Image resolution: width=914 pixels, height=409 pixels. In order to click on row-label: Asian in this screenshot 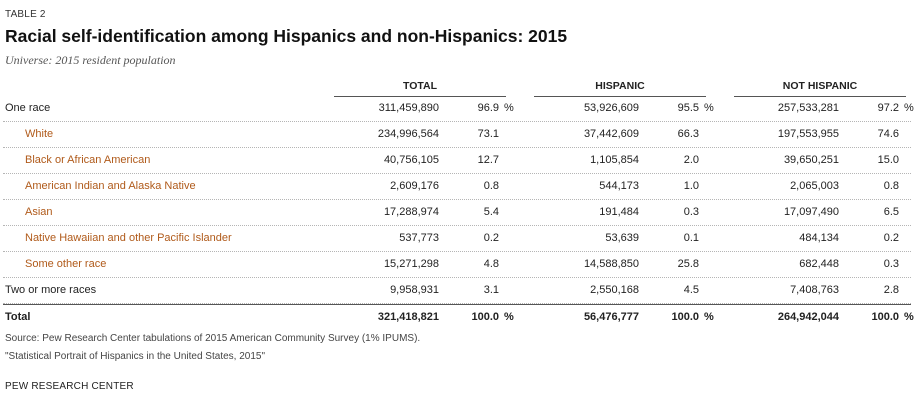, I will do `click(39, 212)`.